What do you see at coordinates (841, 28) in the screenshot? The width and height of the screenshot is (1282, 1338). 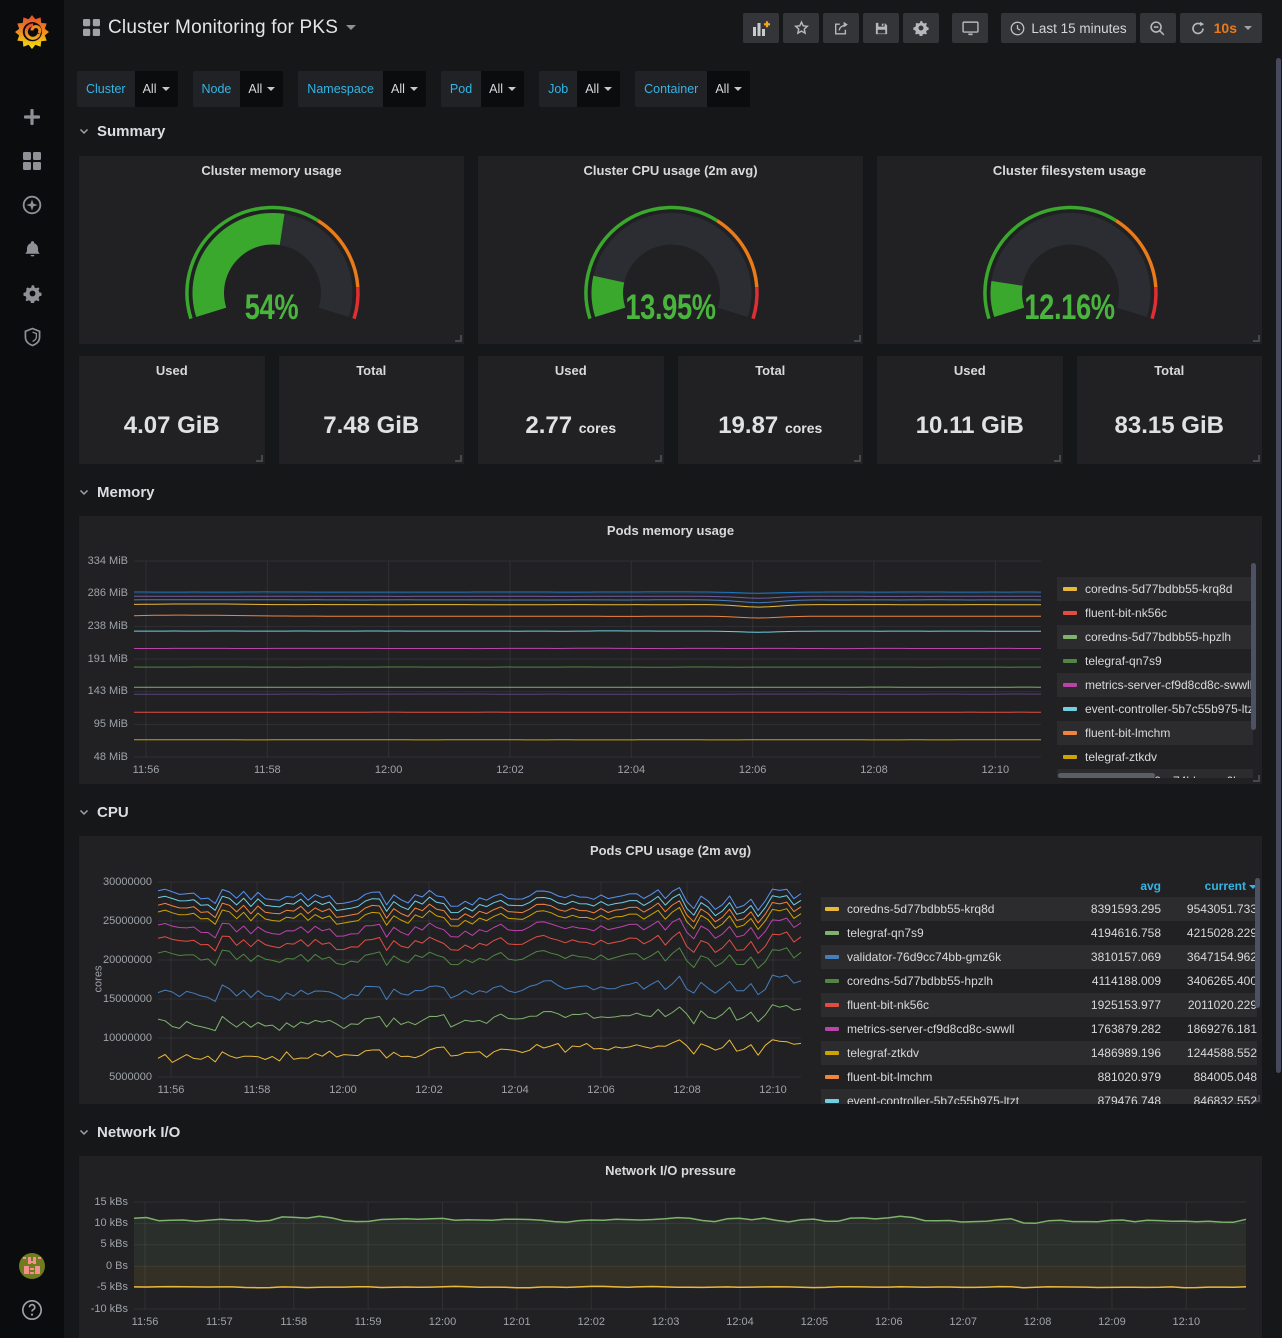 I see `share-button` at bounding box center [841, 28].